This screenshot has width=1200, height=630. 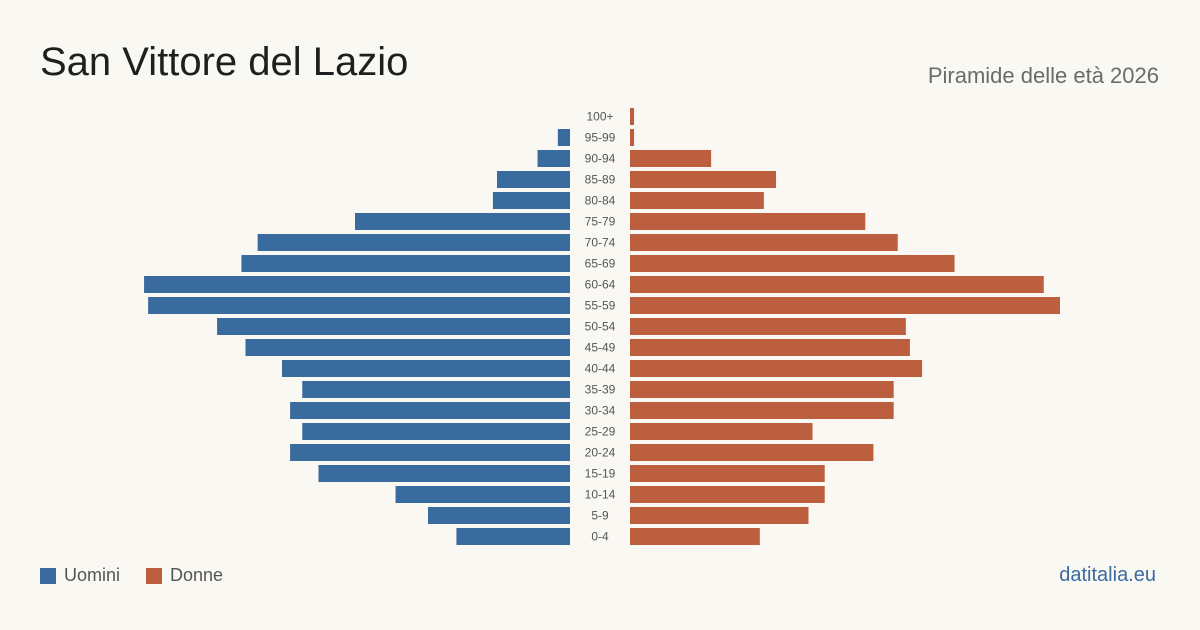 What do you see at coordinates (632, 116) in the screenshot?
I see `bar-women-100+` at bounding box center [632, 116].